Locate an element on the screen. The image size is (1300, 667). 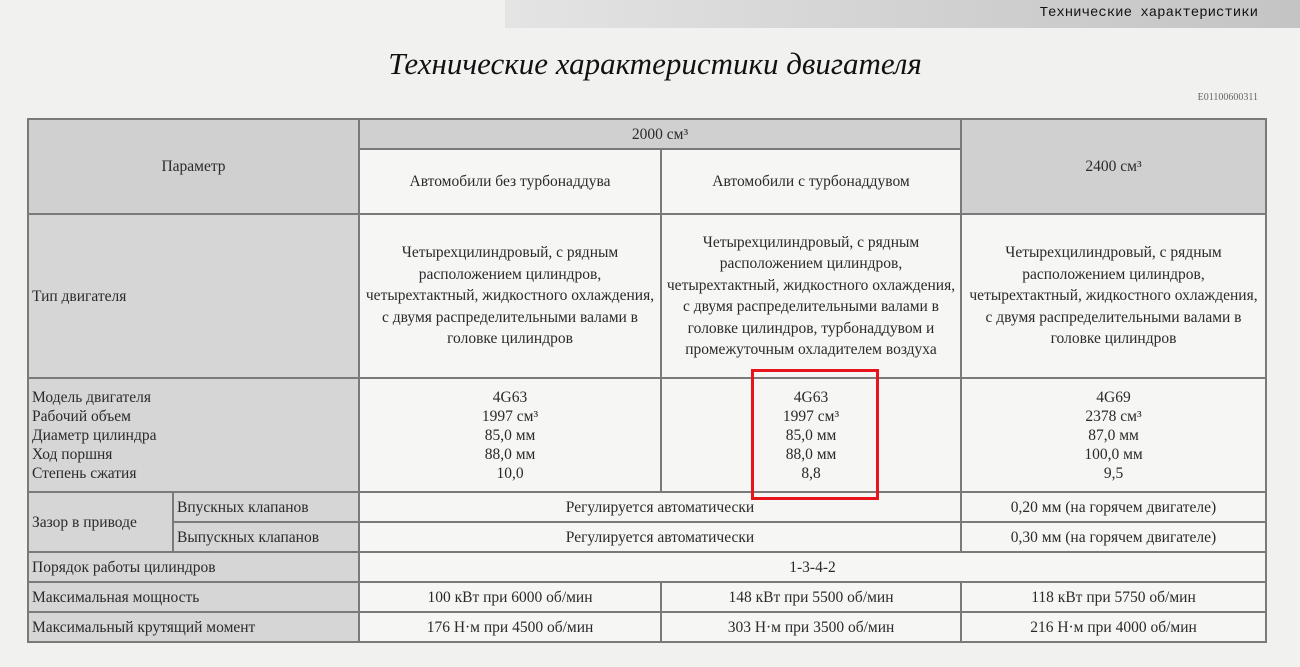
intake-label: Впускных клапанов is located at coordinates (266, 507).